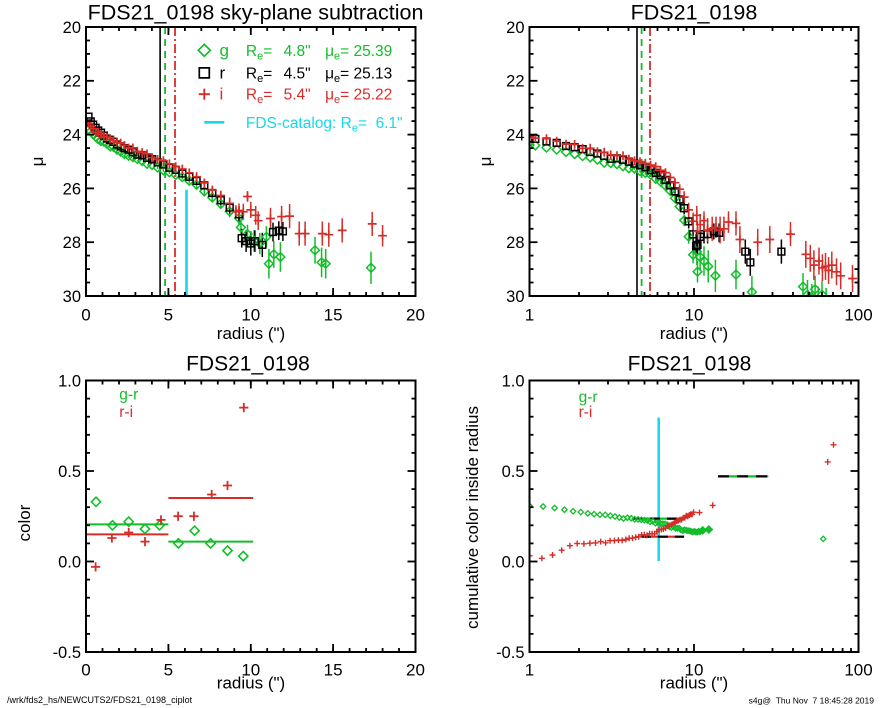 The width and height of the screenshot is (885, 708). I want to click on svg-text: s4g@ Thu Nov 7 18:45:28 2019, so click(812, 701).